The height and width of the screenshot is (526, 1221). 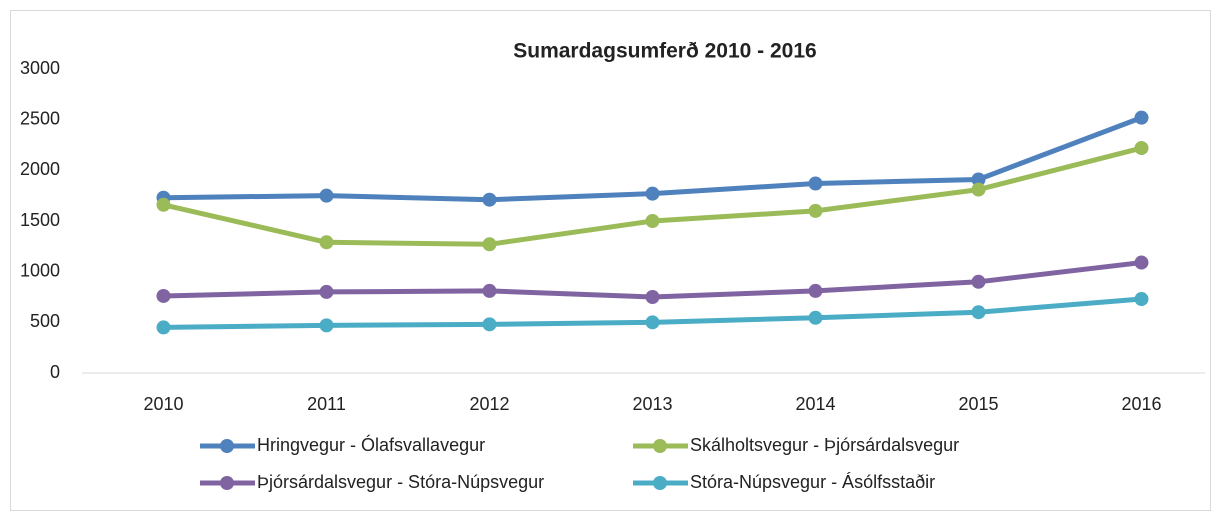 What do you see at coordinates (652, 404) in the screenshot?
I see `x-tick-label: 2013` at bounding box center [652, 404].